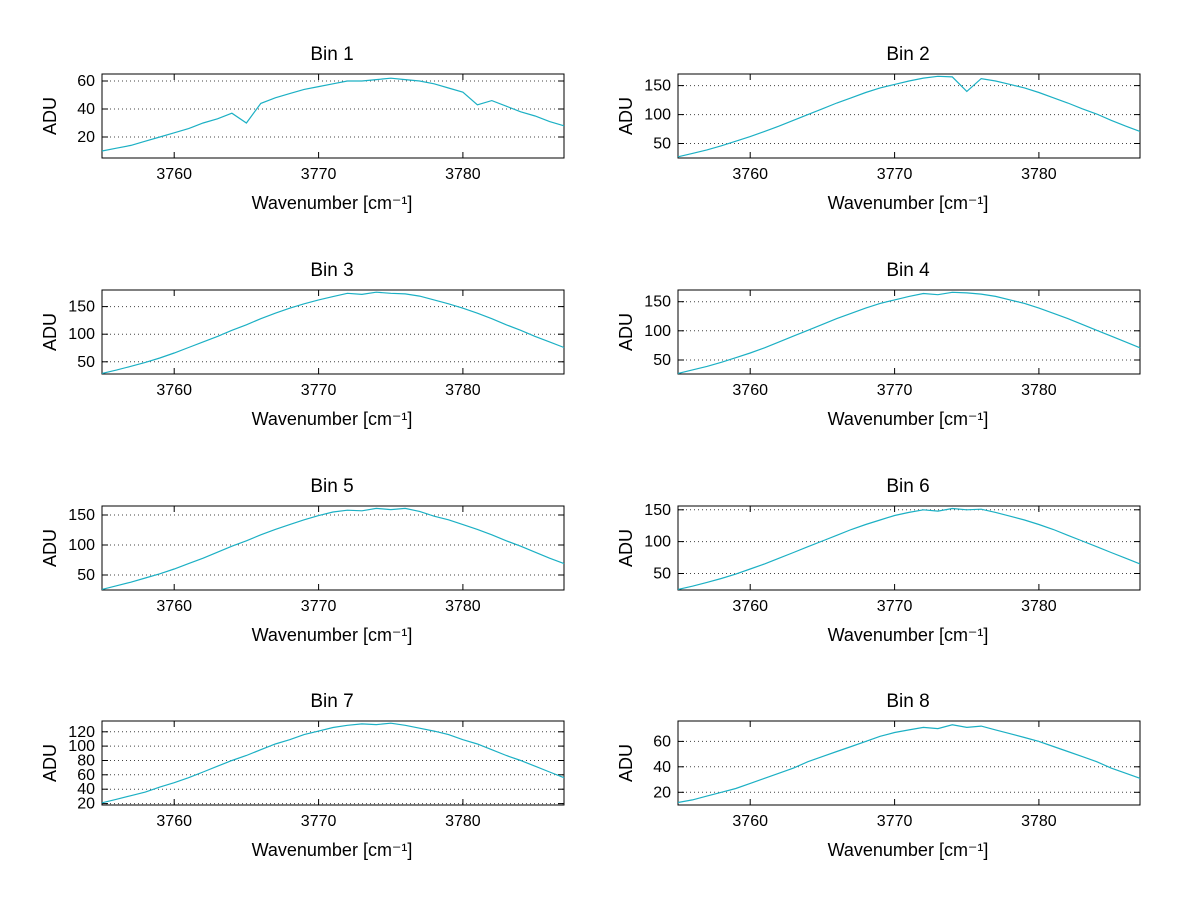 This screenshot has width=1200, height=901. I want to click on chart-title: Bin 2, so click(908, 54).